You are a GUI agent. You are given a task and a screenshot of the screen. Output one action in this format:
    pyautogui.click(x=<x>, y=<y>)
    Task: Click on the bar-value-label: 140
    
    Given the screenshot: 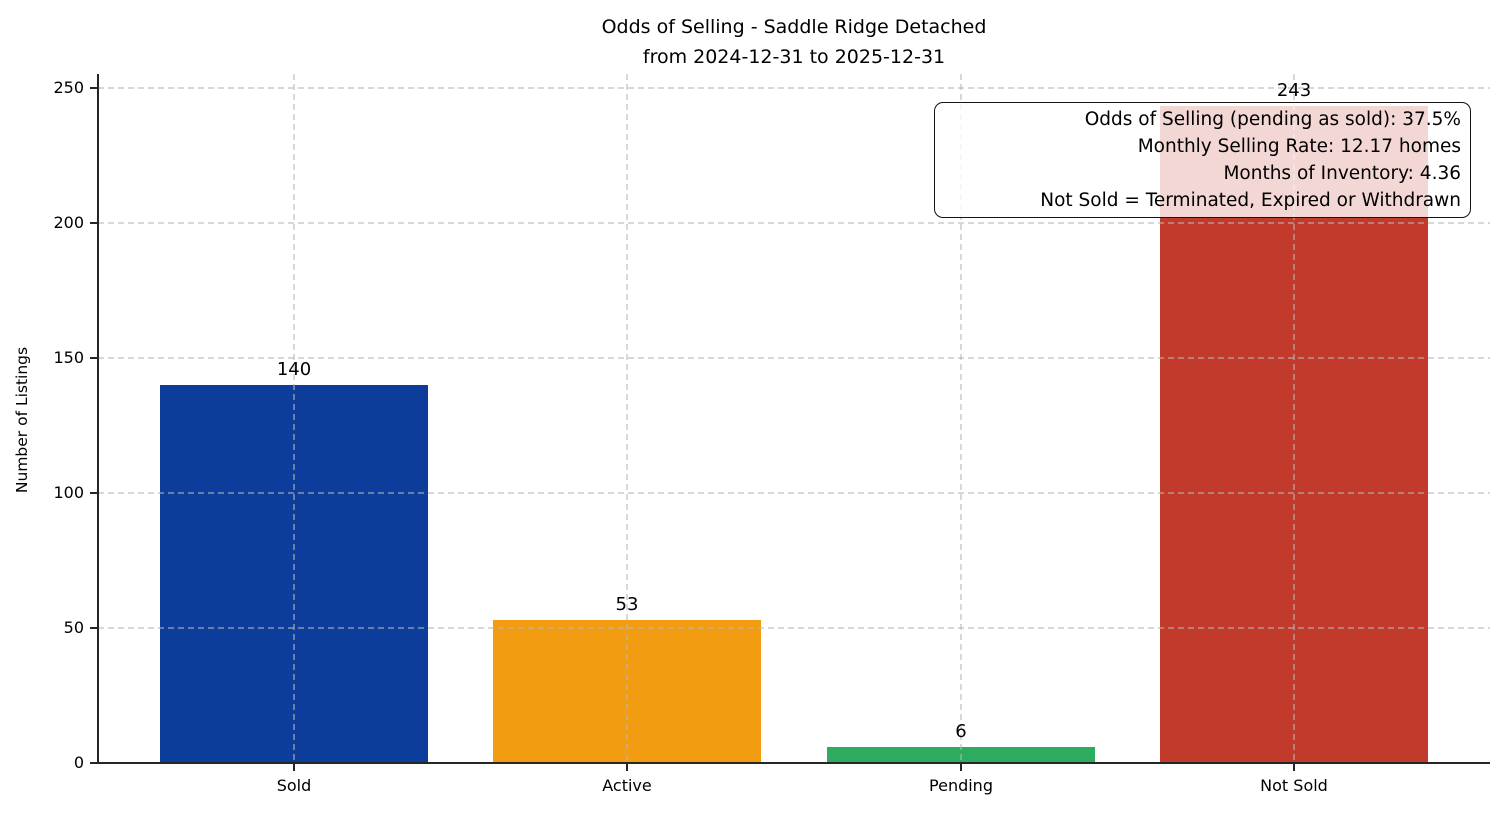 What is the action you would take?
    pyautogui.click(x=294, y=369)
    